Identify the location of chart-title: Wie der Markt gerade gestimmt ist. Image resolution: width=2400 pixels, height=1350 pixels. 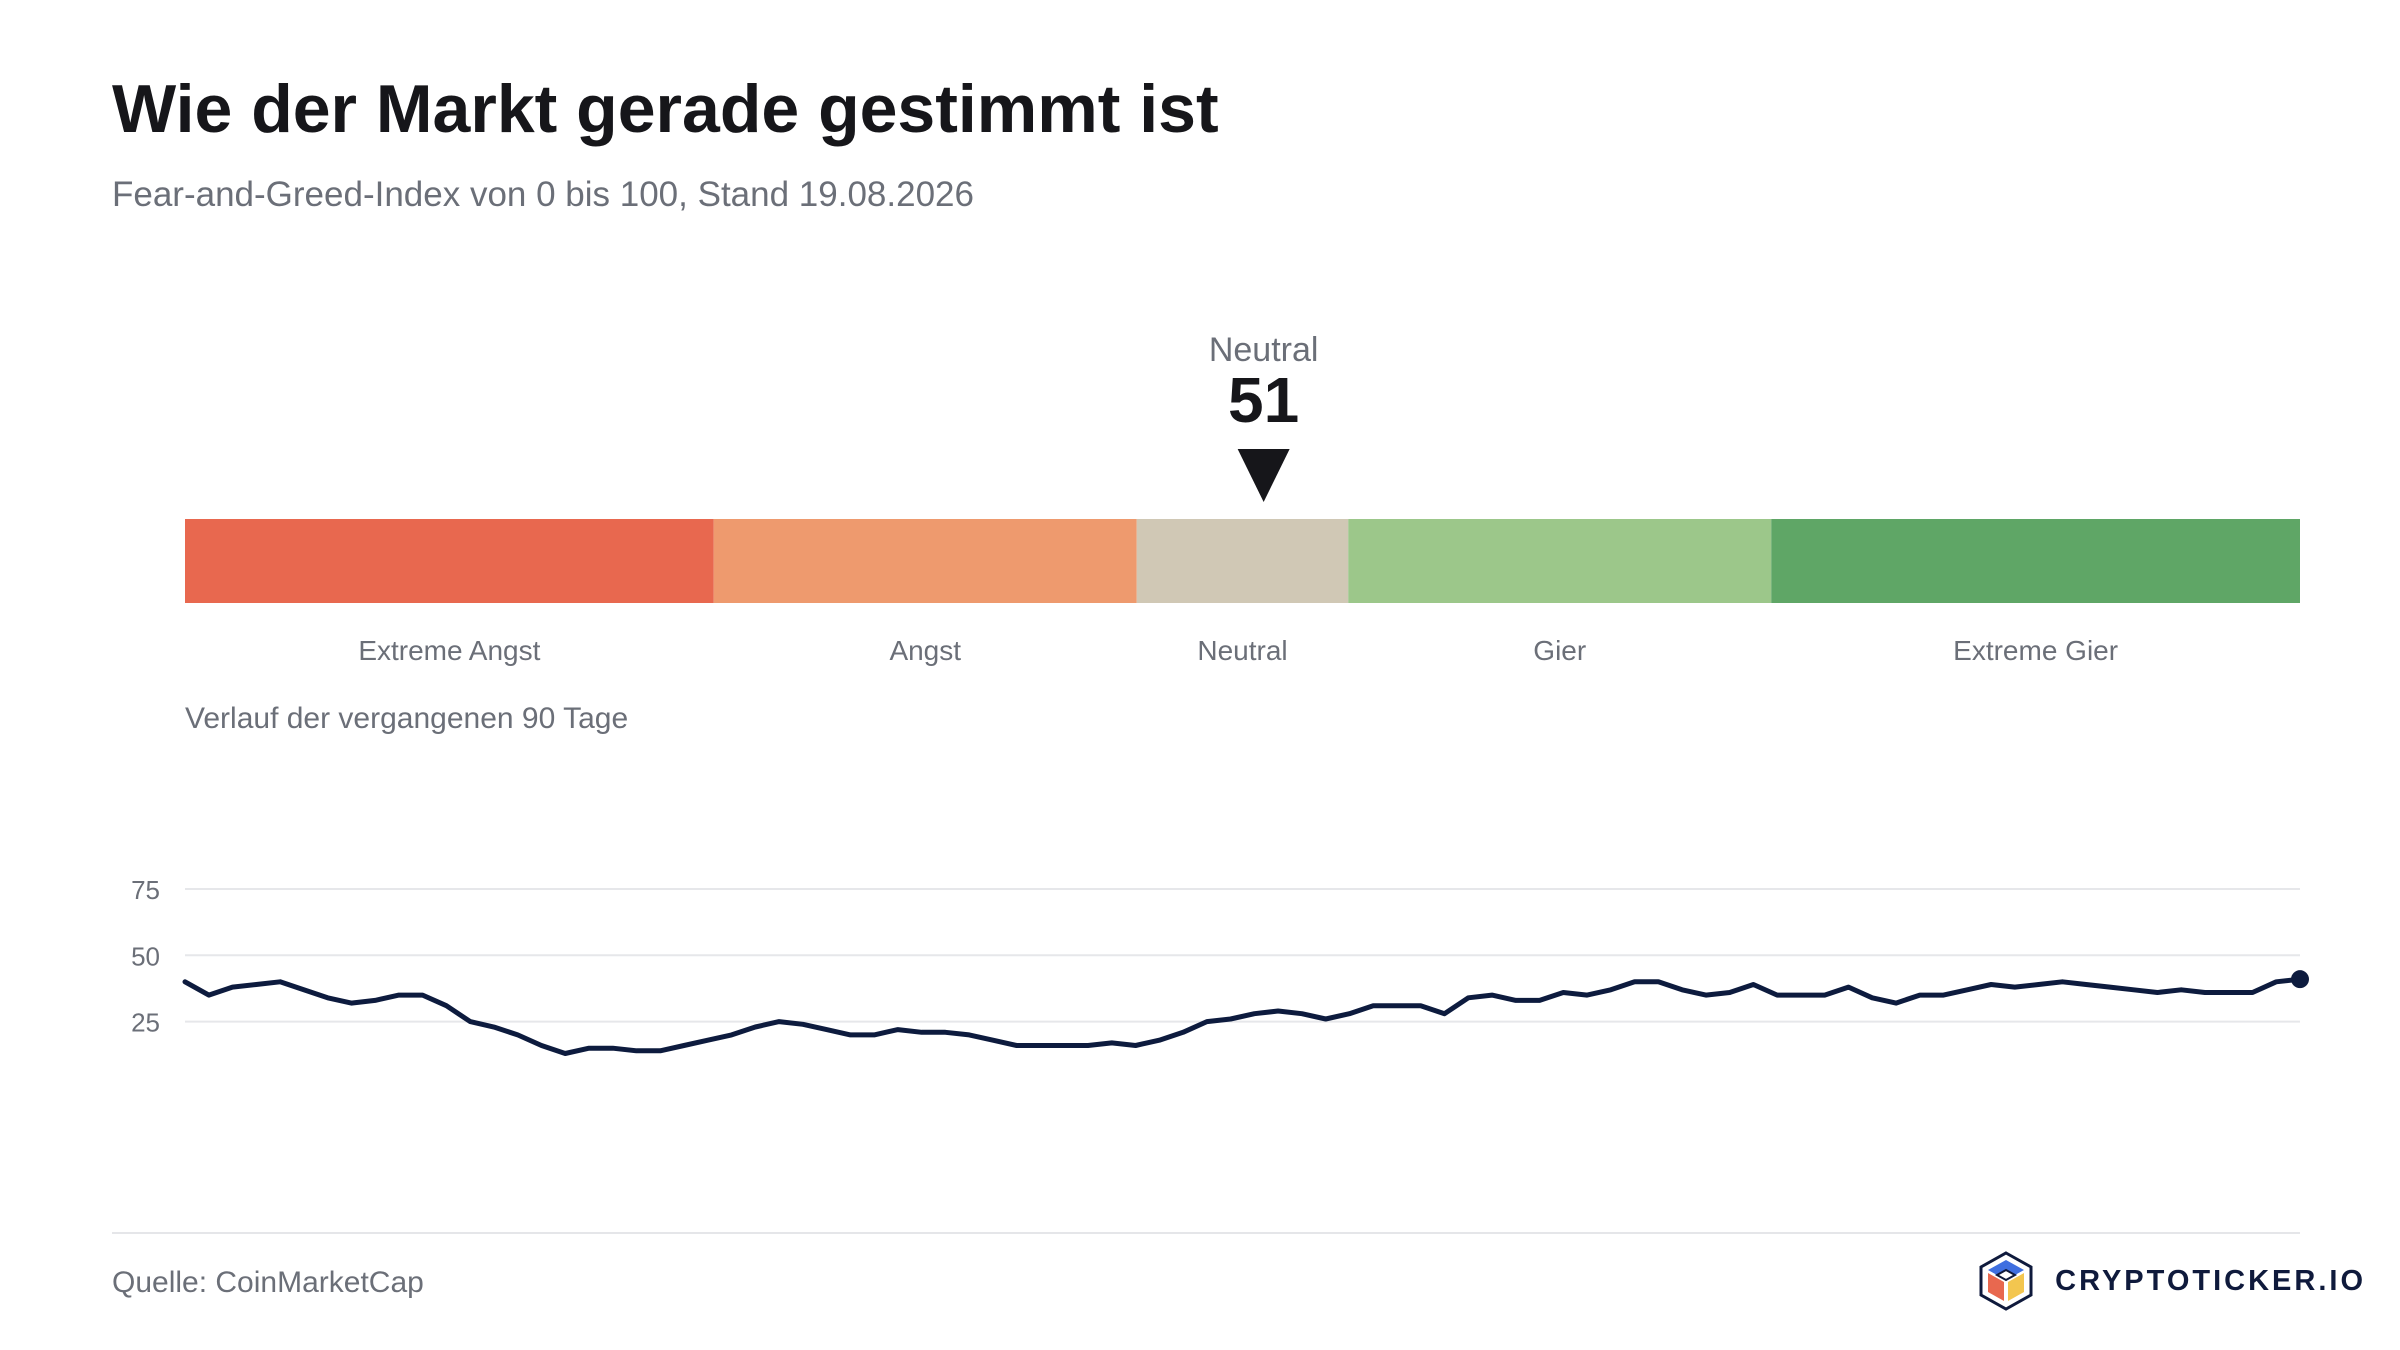
(665, 109).